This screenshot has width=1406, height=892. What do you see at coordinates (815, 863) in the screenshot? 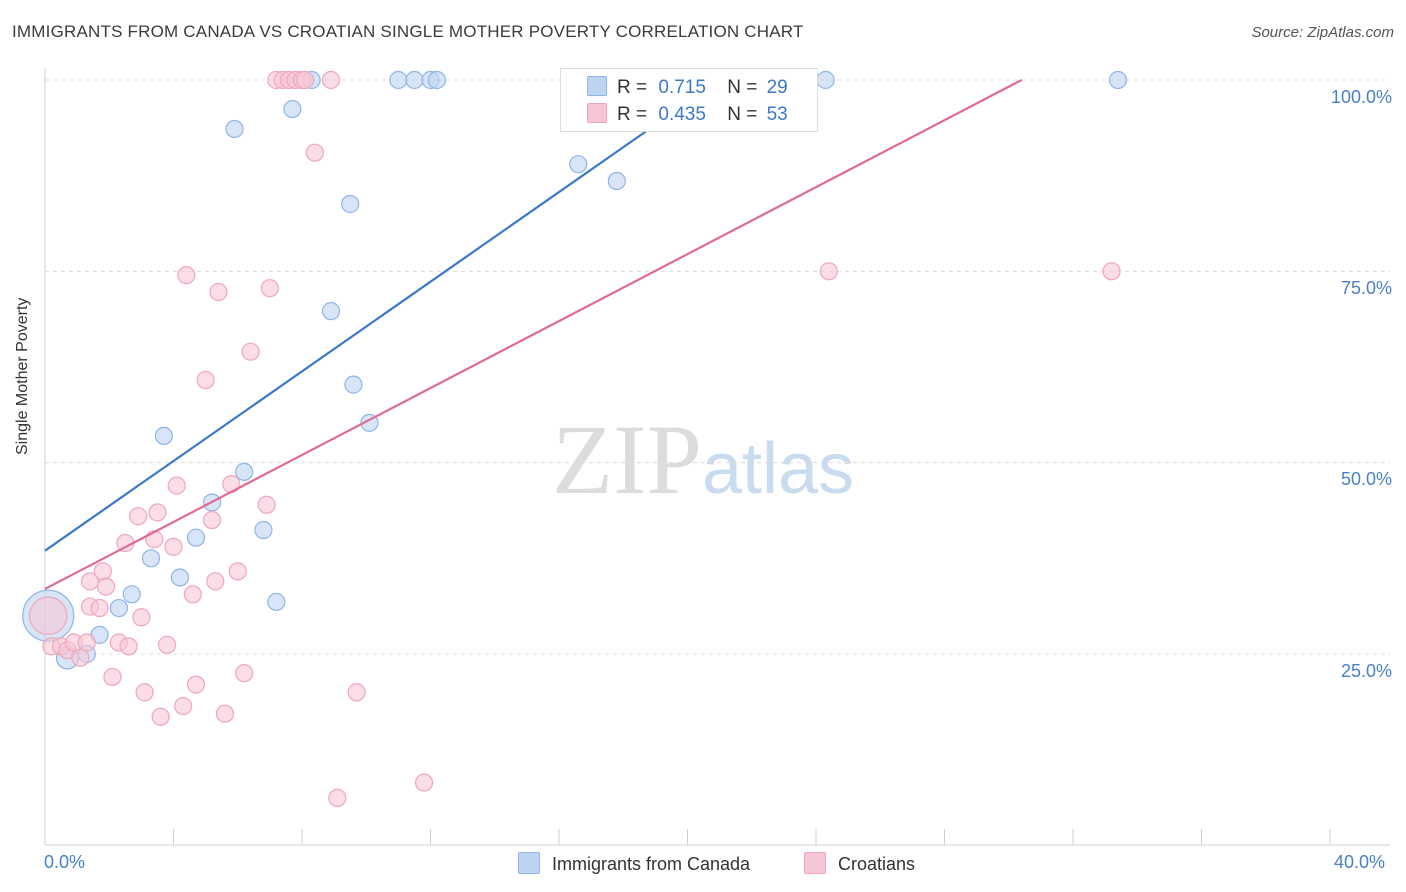
I see `bottom-legend-swatch-croatians` at bounding box center [815, 863].